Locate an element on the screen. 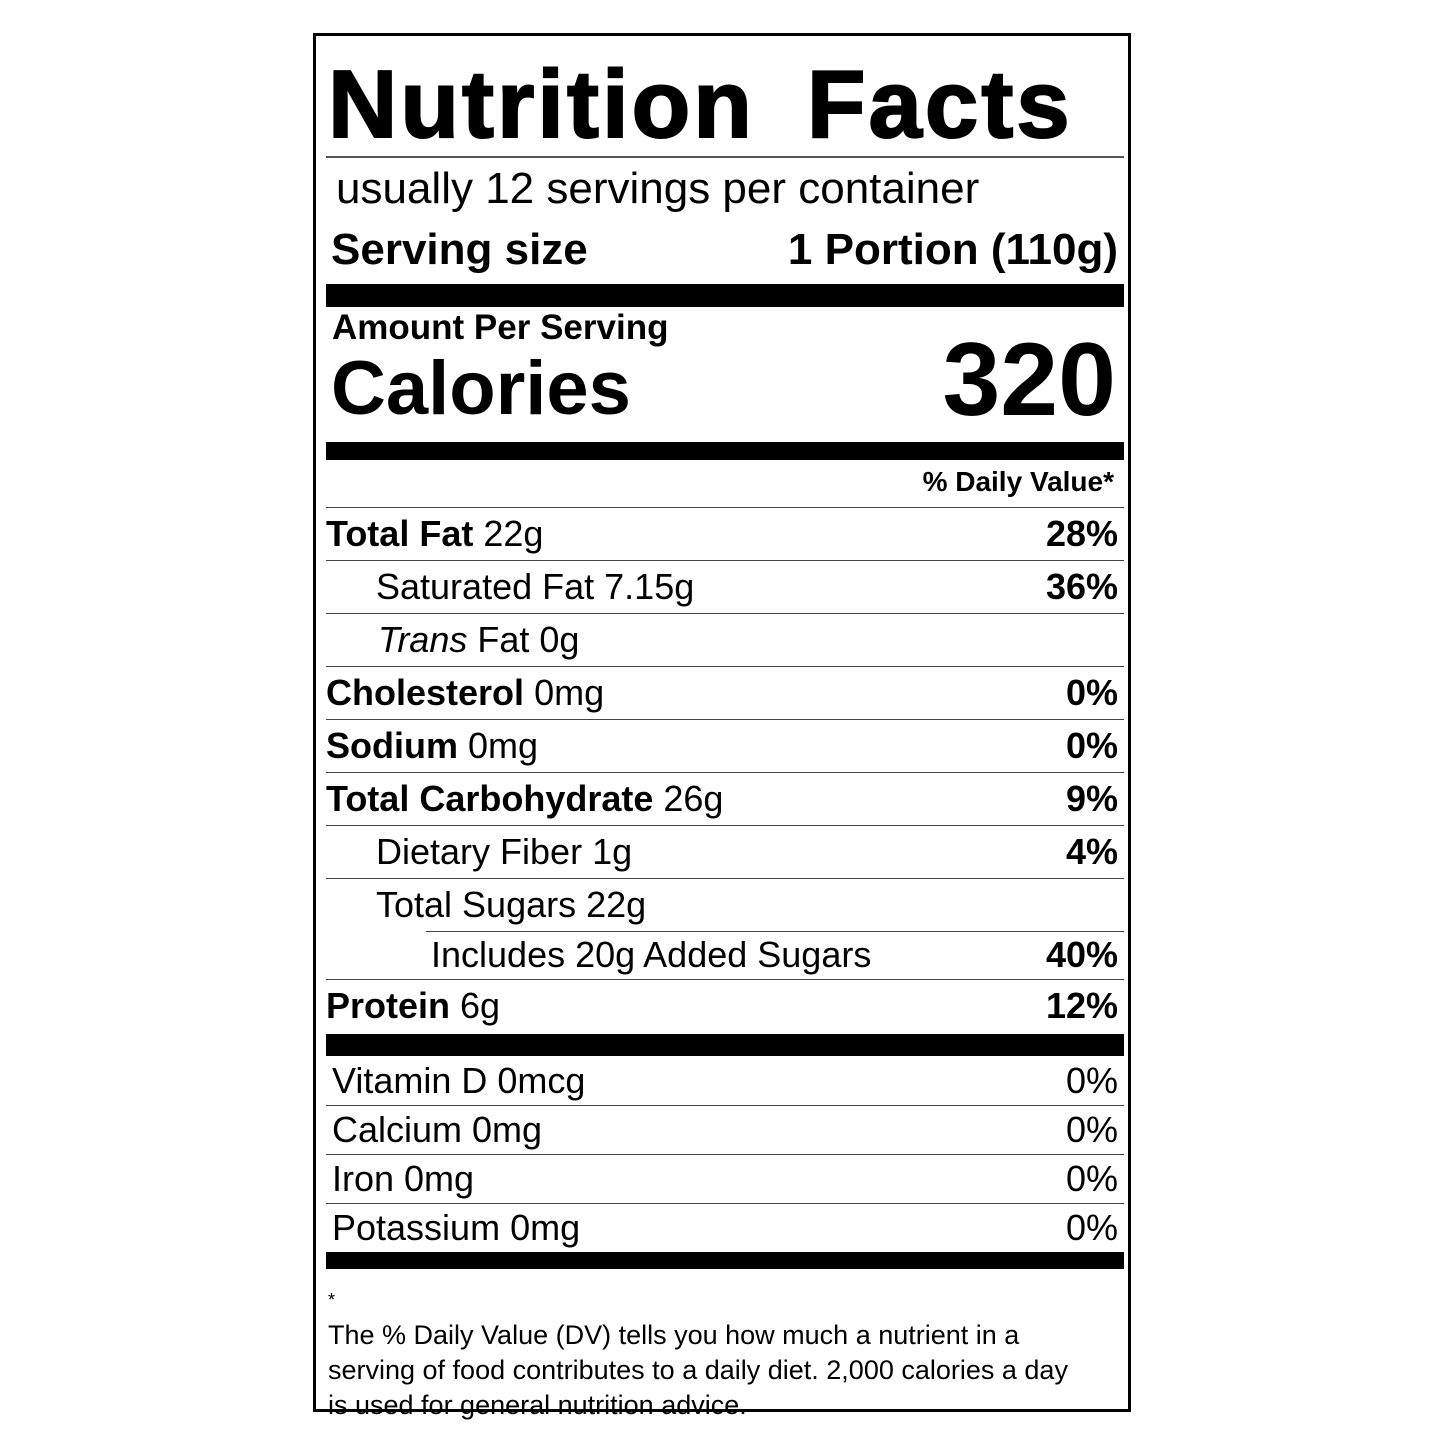  title-word: Nutrition is located at coordinates (541, 104).